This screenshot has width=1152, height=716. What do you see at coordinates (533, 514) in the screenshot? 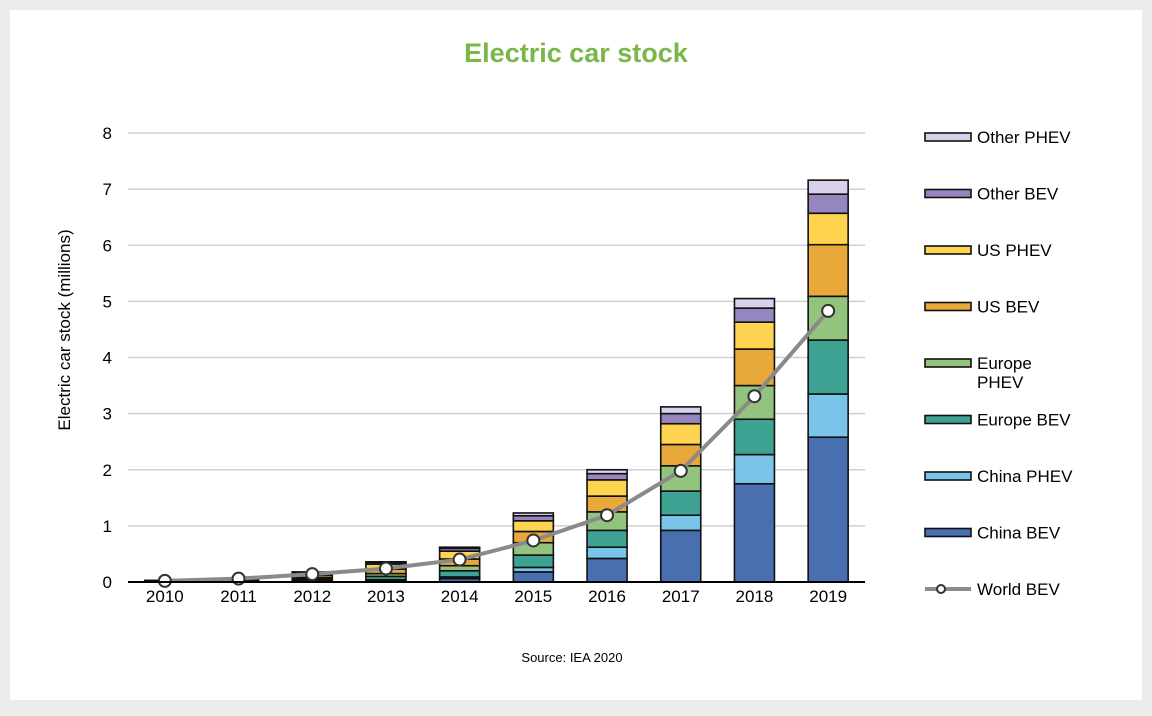
I see `bar-other-phev-2015` at bounding box center [533, 514].